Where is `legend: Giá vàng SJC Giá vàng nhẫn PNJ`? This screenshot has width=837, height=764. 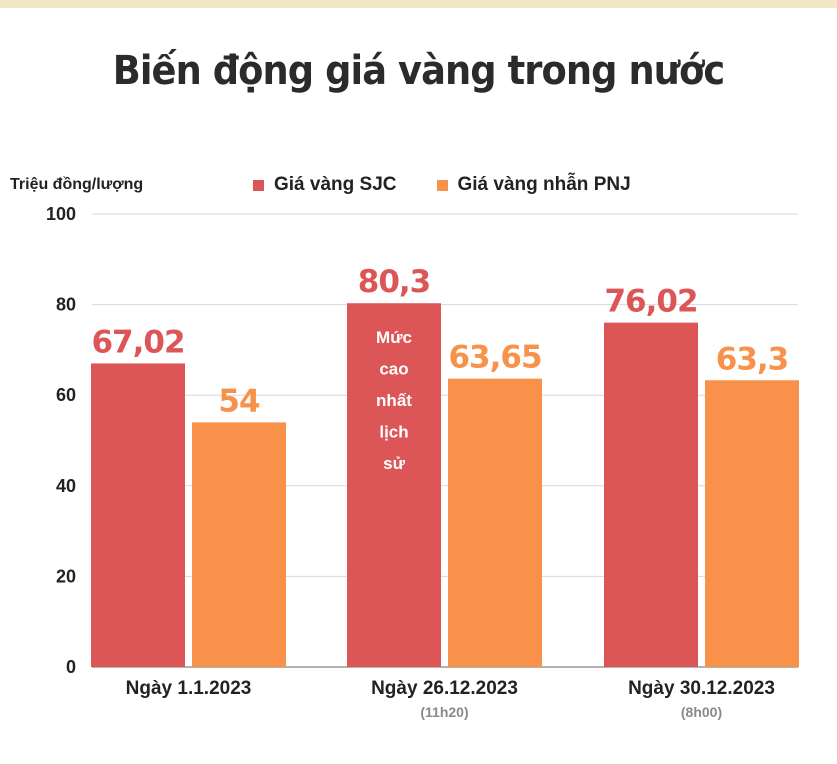
legend: Giá vàng SJC Giá vàng nhẫn PNJ is located at coordinates (442, 185).